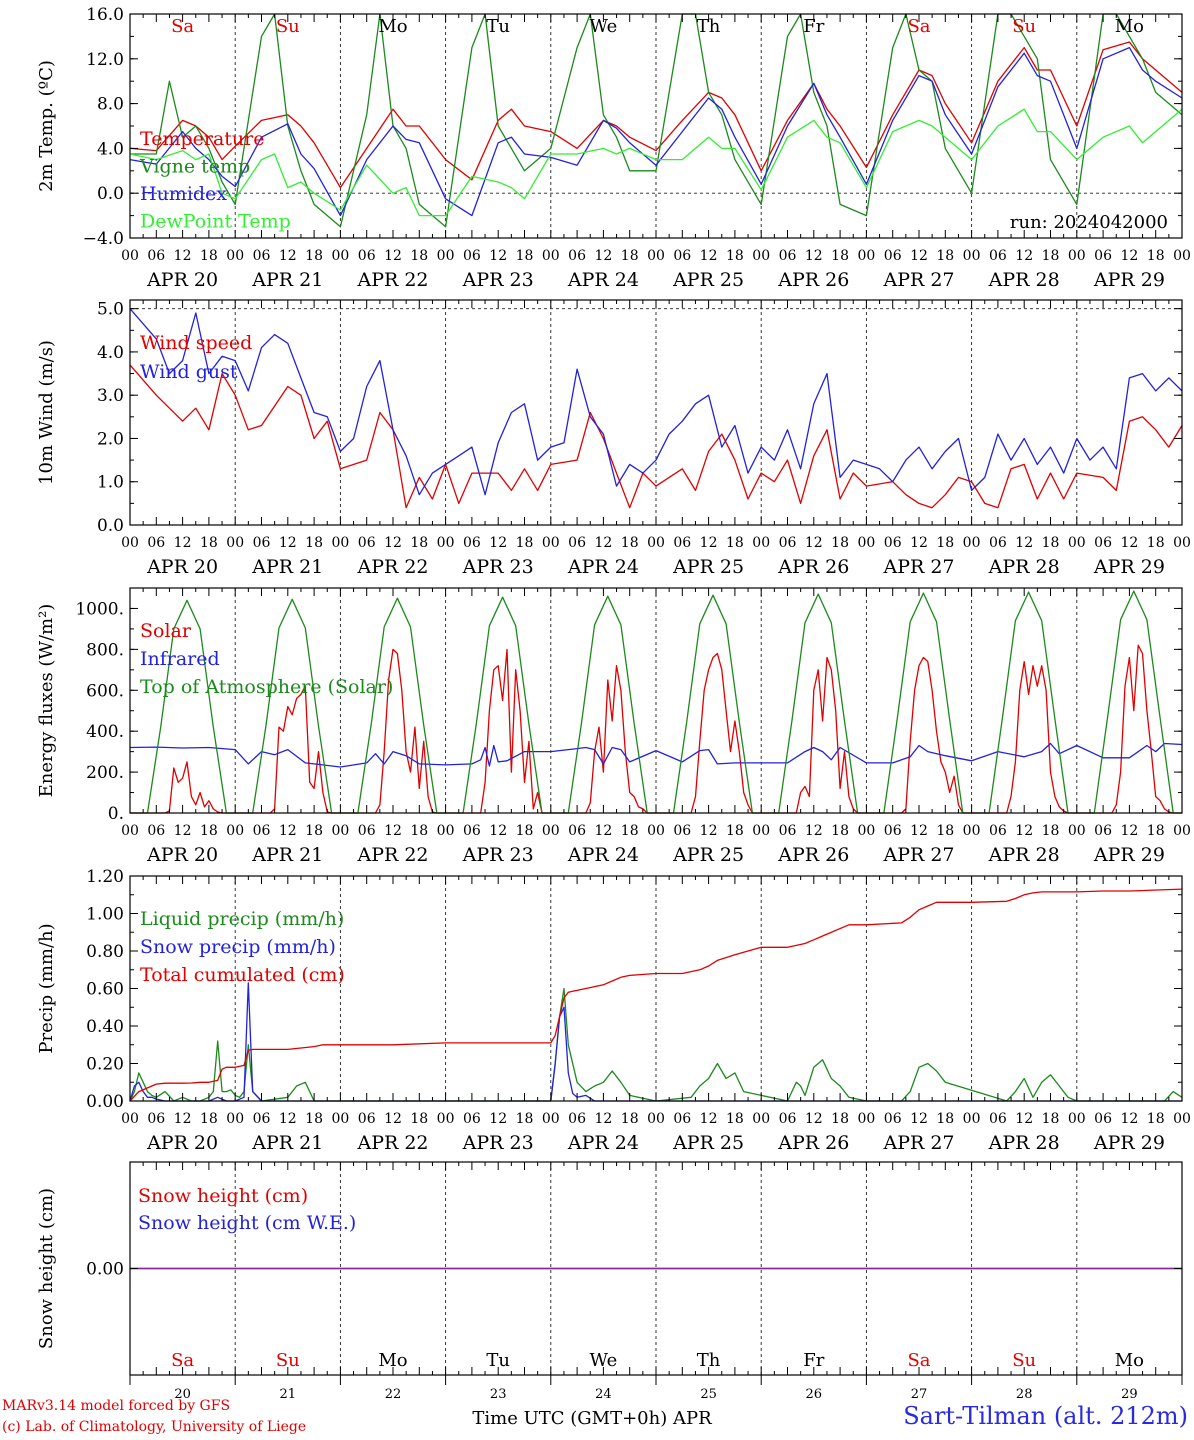 The width and height of the screenshot is (1194, 1440). What do you see at coordinates (105, 650) in the screenshot?
I see `y-tick-label: 800.` at bounding box center [105, 650].